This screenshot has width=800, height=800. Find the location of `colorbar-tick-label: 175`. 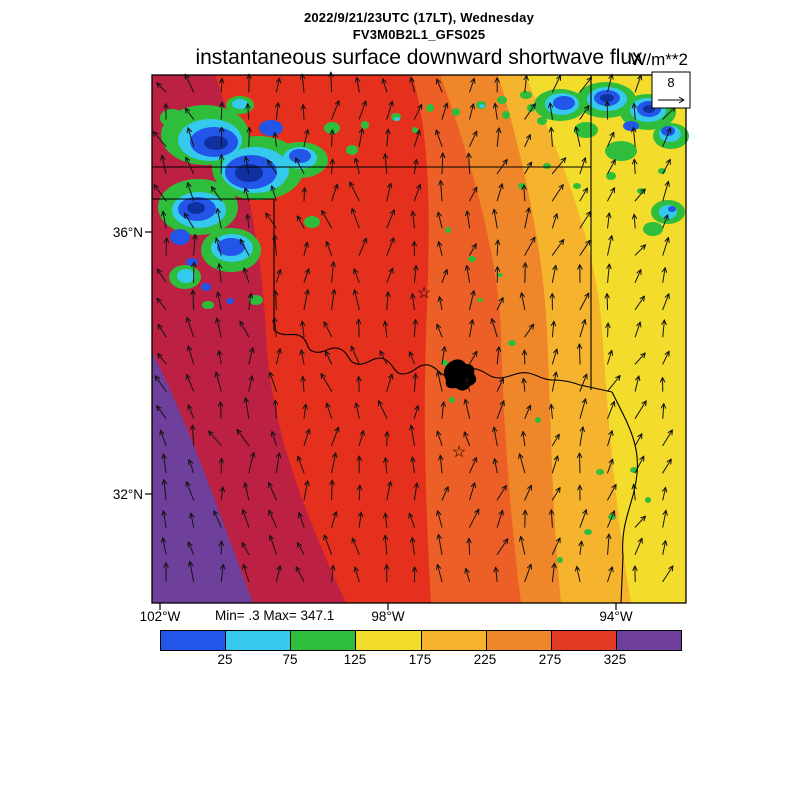

colorbar-tick-label: 175 is located at coordinates (420, 659).